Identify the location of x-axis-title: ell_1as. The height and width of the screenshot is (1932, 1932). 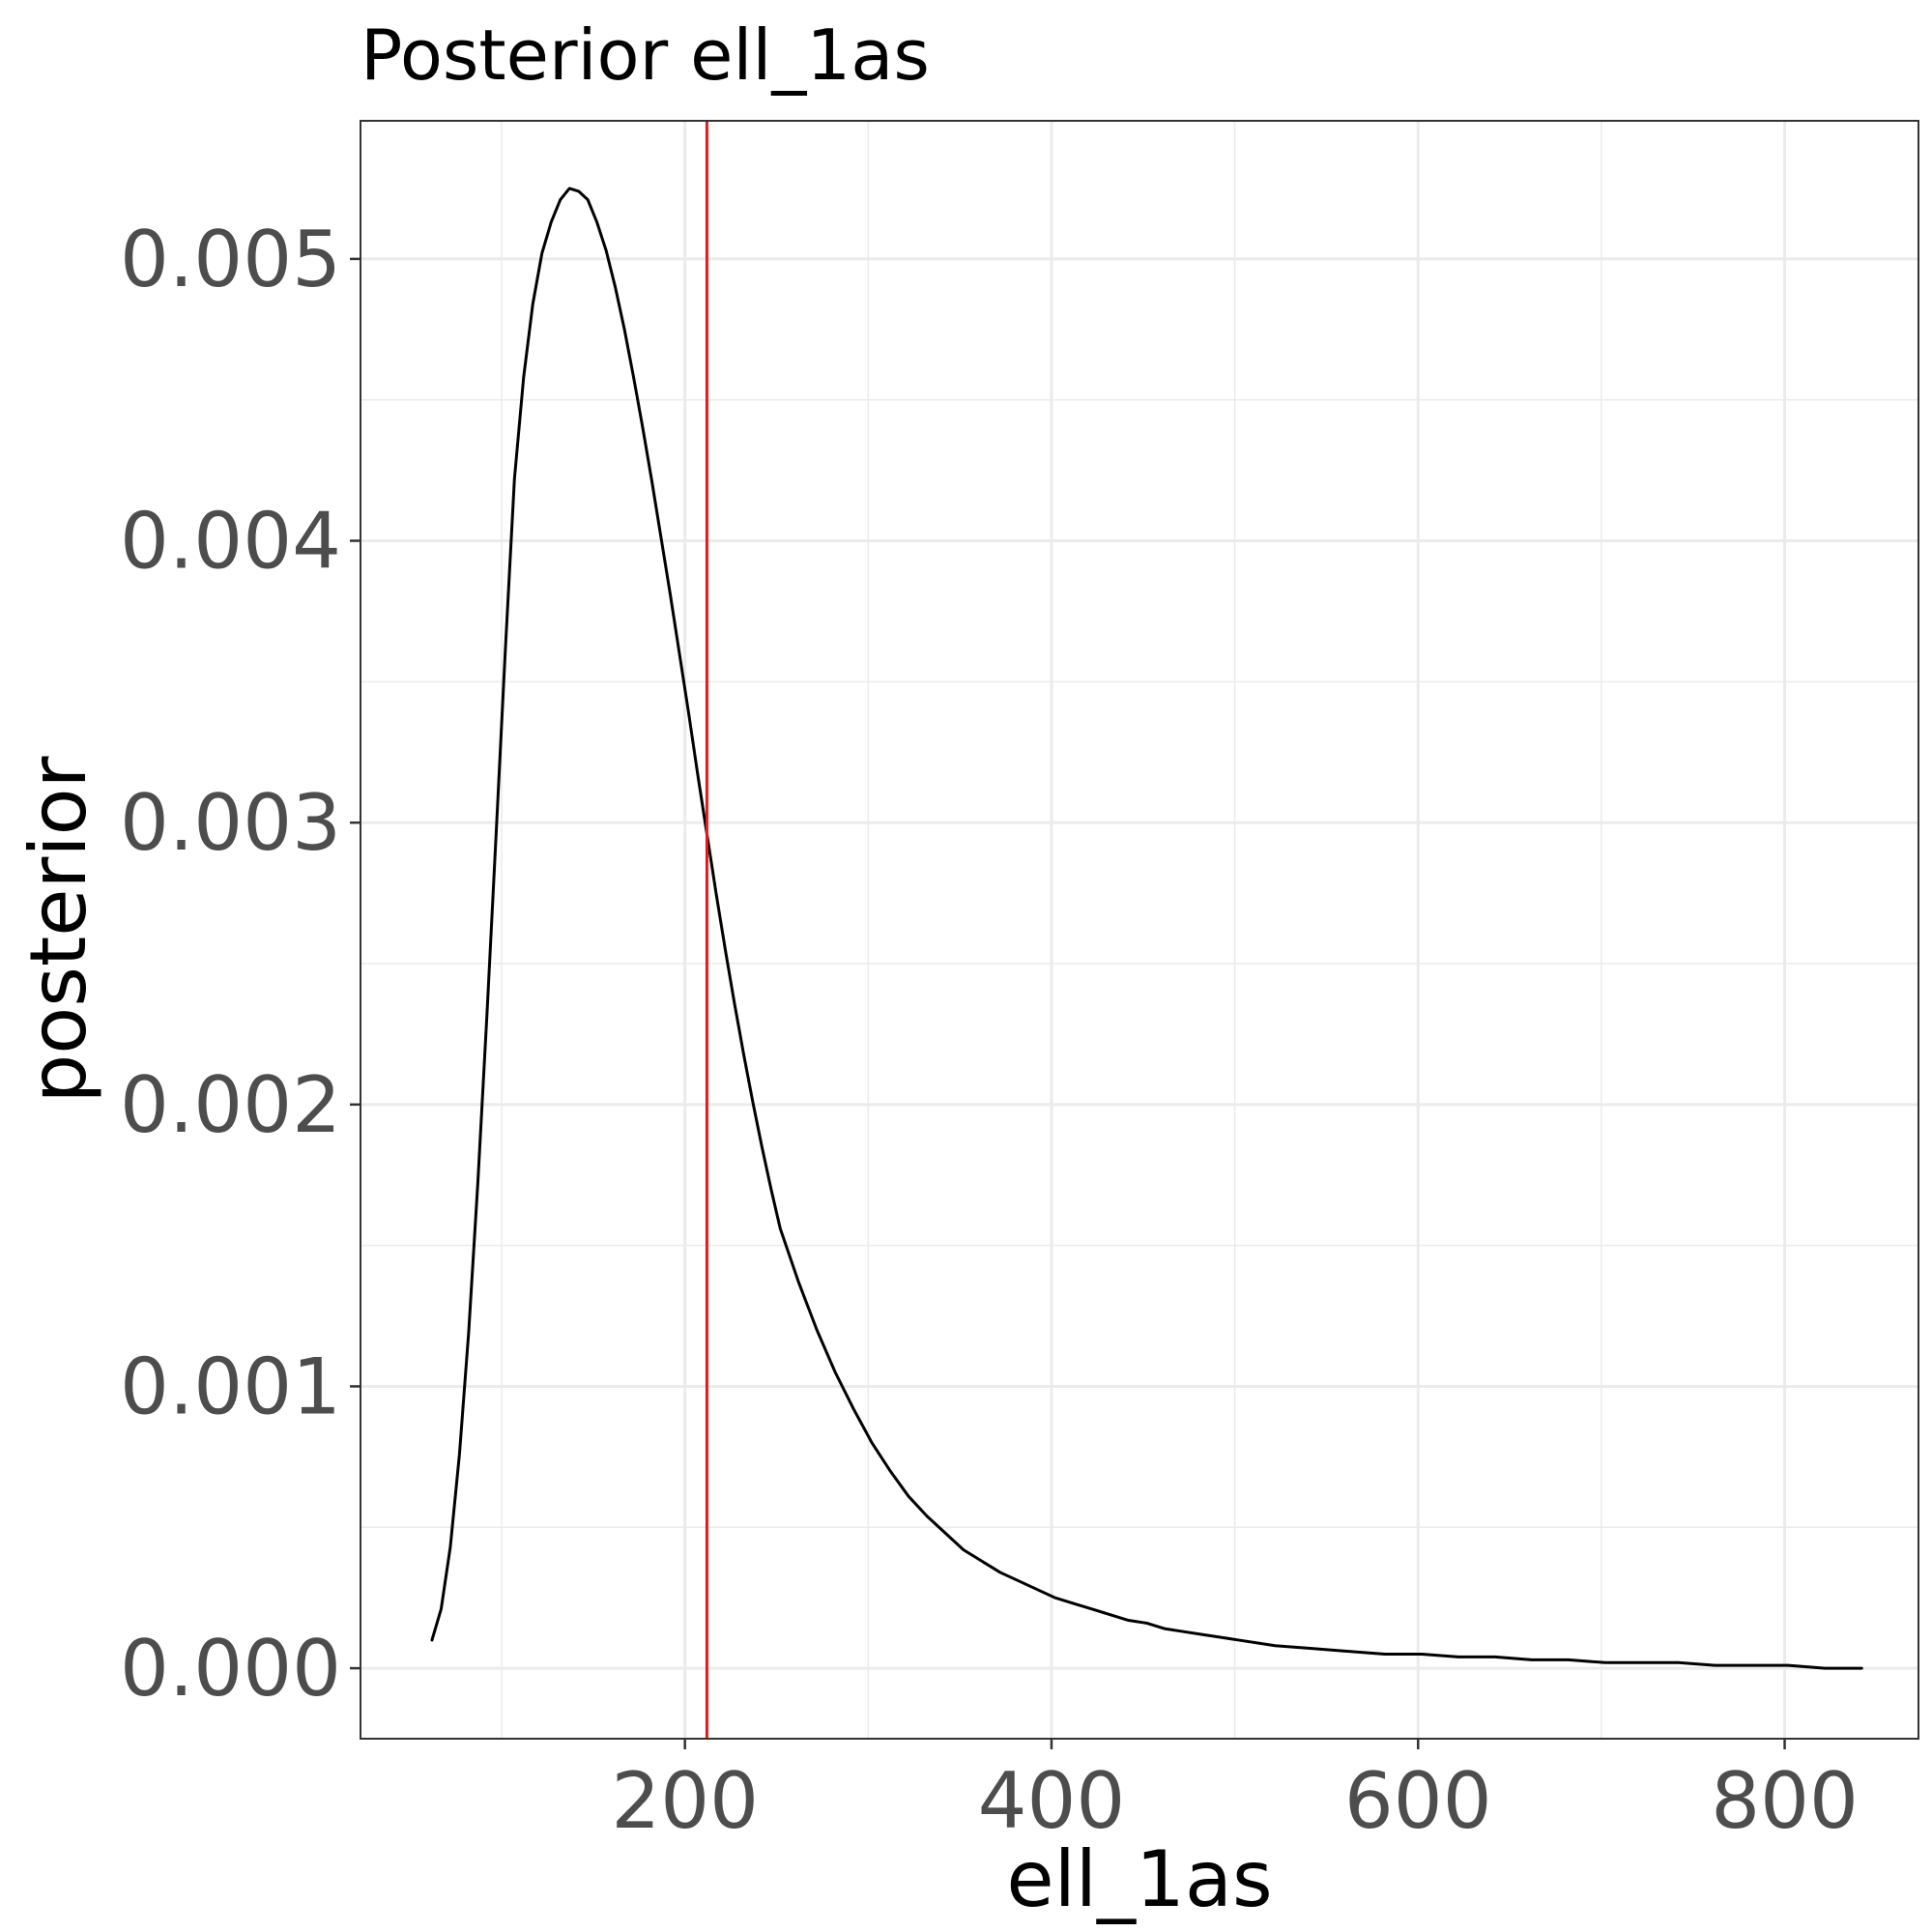
(1139, 1879).